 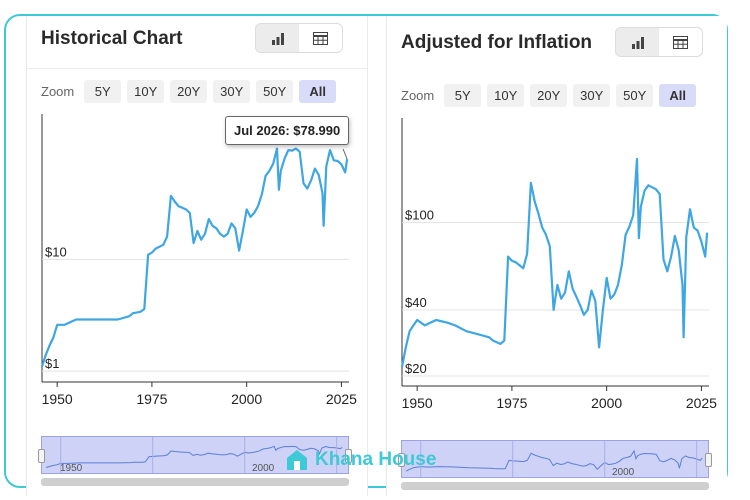 What do you see at coordinates (56, 251) in the screenshot?
I see `y-tick-label: $10` at bounding box center [56, 251].